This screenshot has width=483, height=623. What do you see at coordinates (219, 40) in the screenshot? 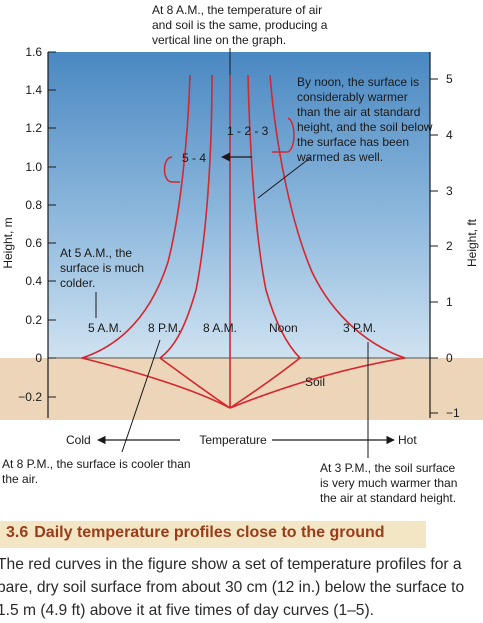
I see `svg-text: vertical line on the graph.` at bounding box center [219, 40].